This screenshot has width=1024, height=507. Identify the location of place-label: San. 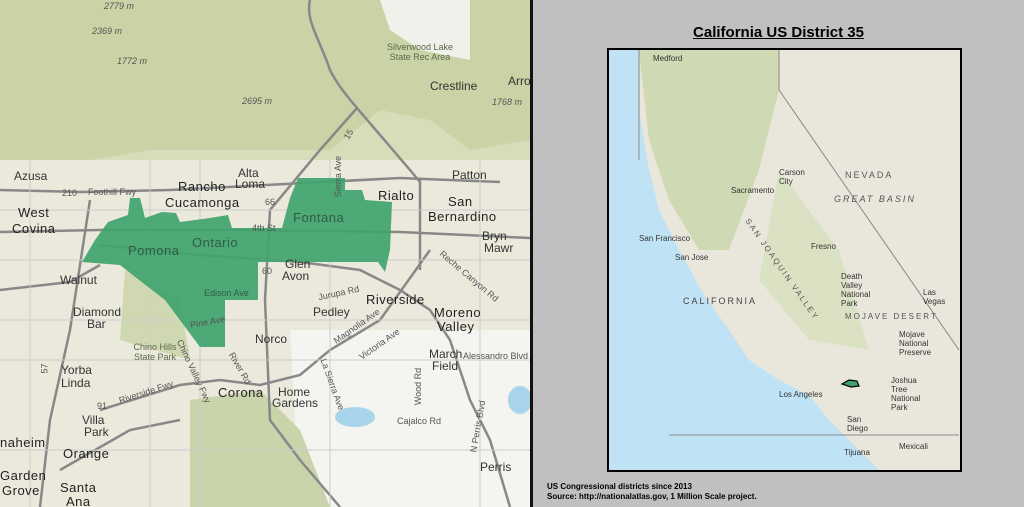
(460, 201).